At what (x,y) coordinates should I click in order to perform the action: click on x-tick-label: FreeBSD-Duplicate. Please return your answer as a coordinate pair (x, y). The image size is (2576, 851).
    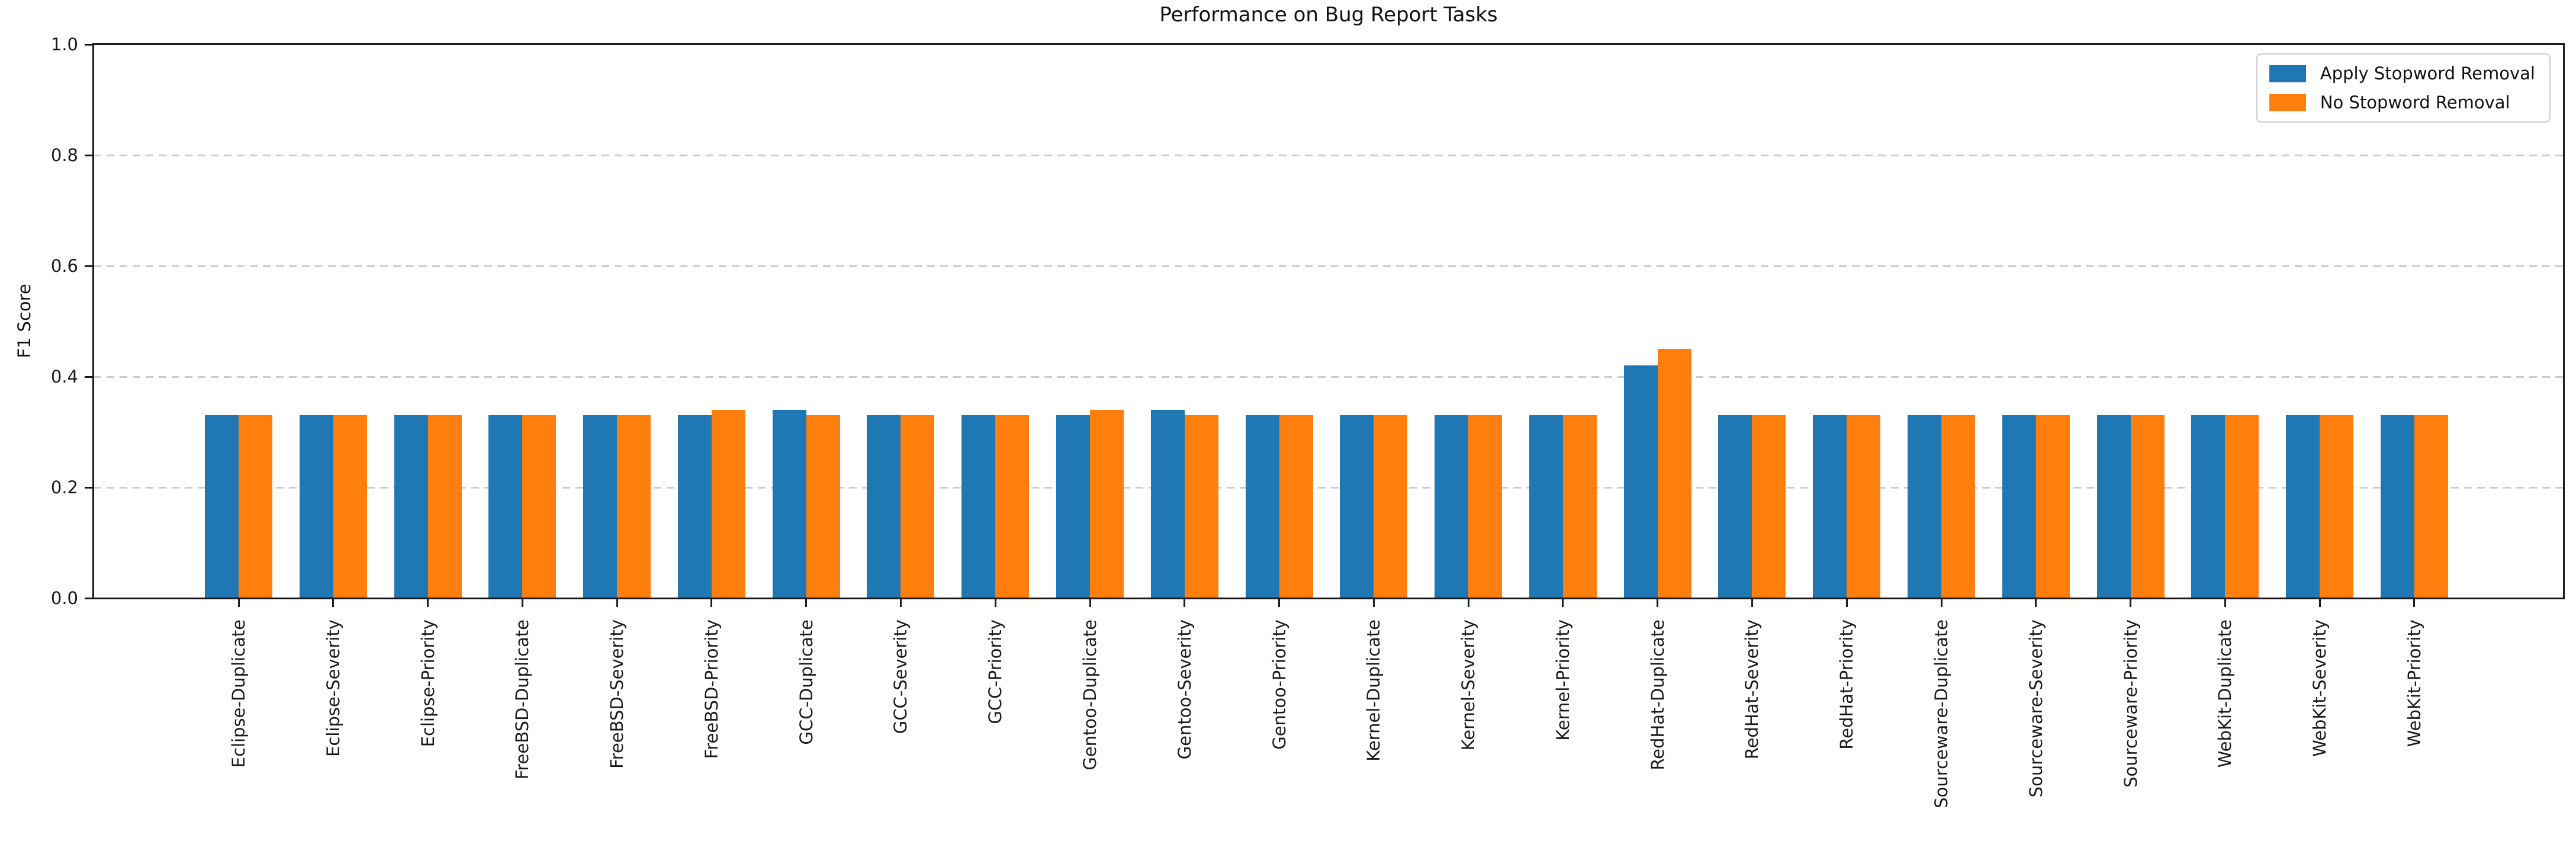
    Looking at the image, I should click on (523, 699).